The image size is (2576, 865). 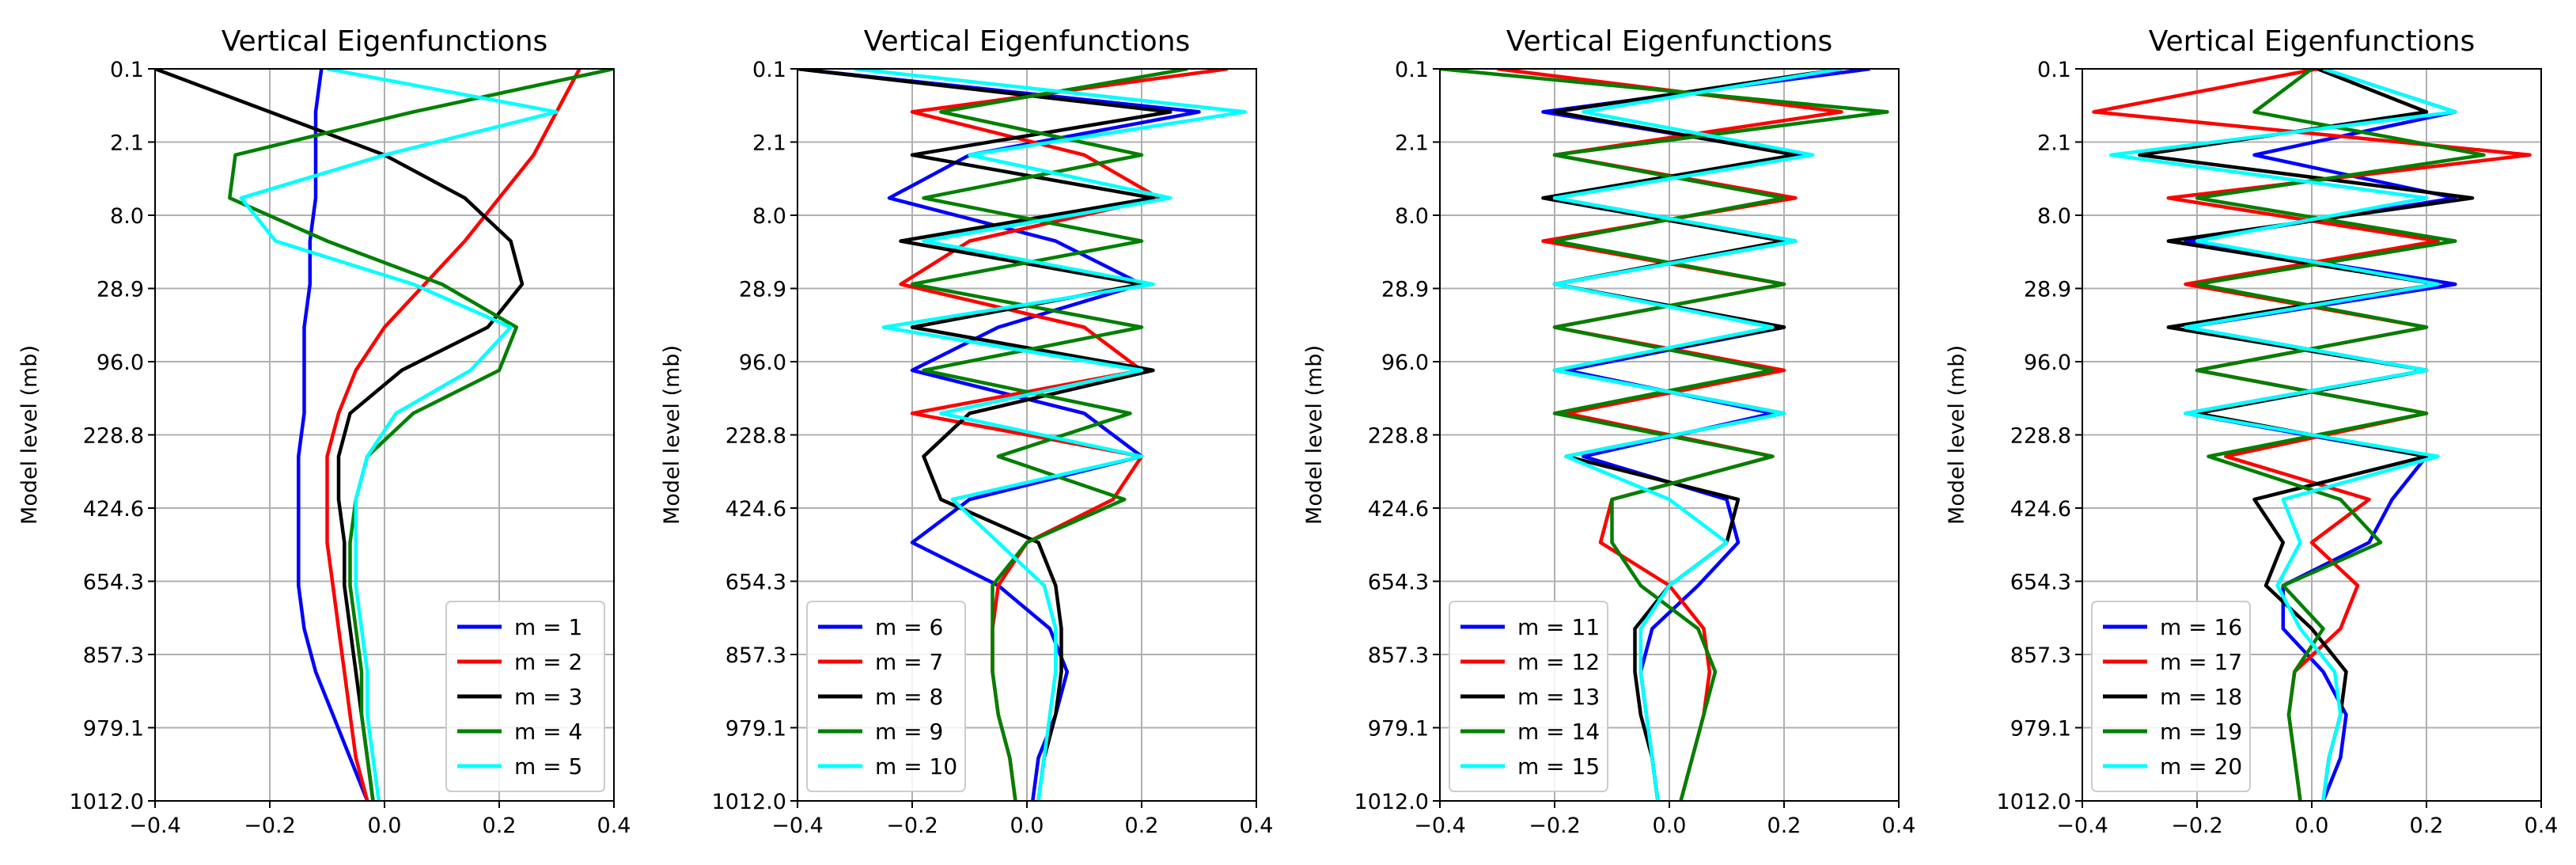 I want to click on series-line-m8, so click(x=984, y=435).